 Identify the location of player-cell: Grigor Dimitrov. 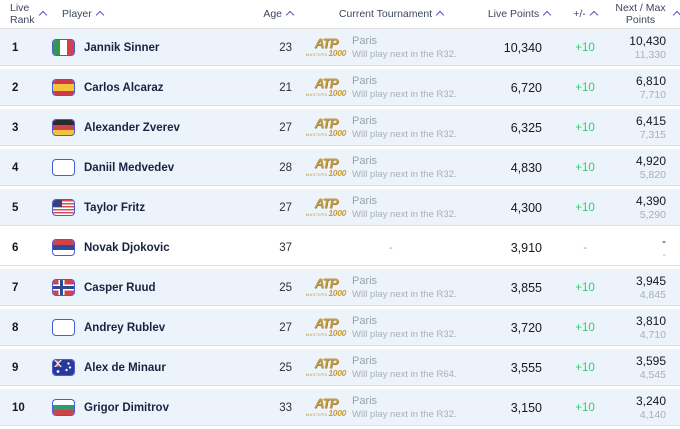
(150, 408).